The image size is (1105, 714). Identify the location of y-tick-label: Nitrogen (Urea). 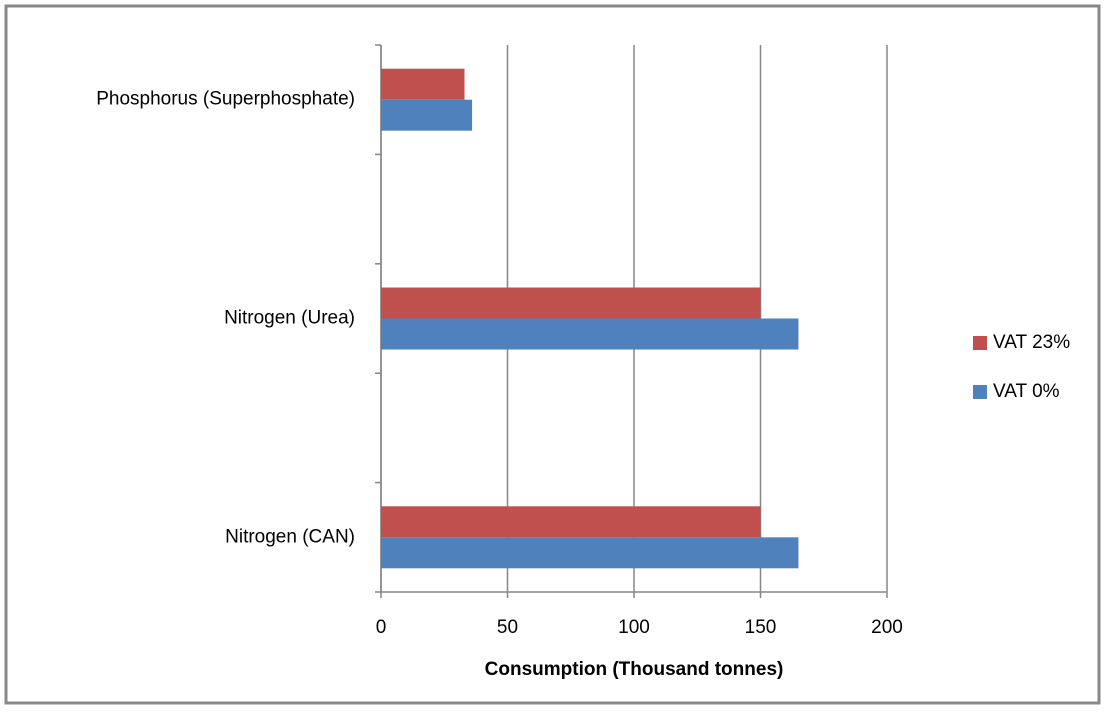
(289, 318).